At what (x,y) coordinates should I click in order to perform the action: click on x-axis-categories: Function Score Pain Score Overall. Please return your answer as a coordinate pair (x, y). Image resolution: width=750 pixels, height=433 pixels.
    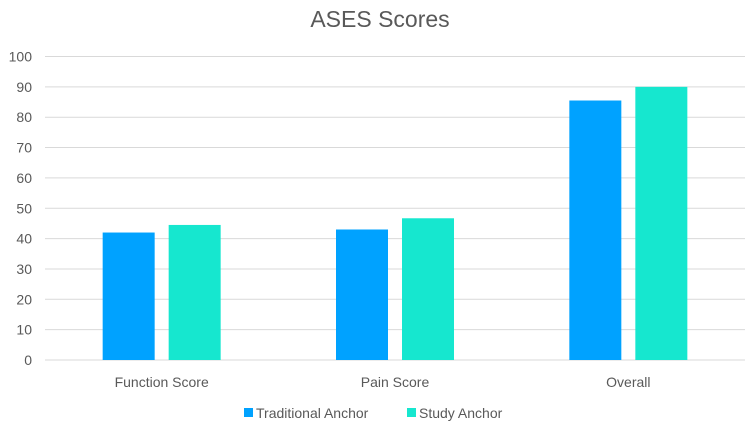
    Looking at the image, I should click on (383, 382).